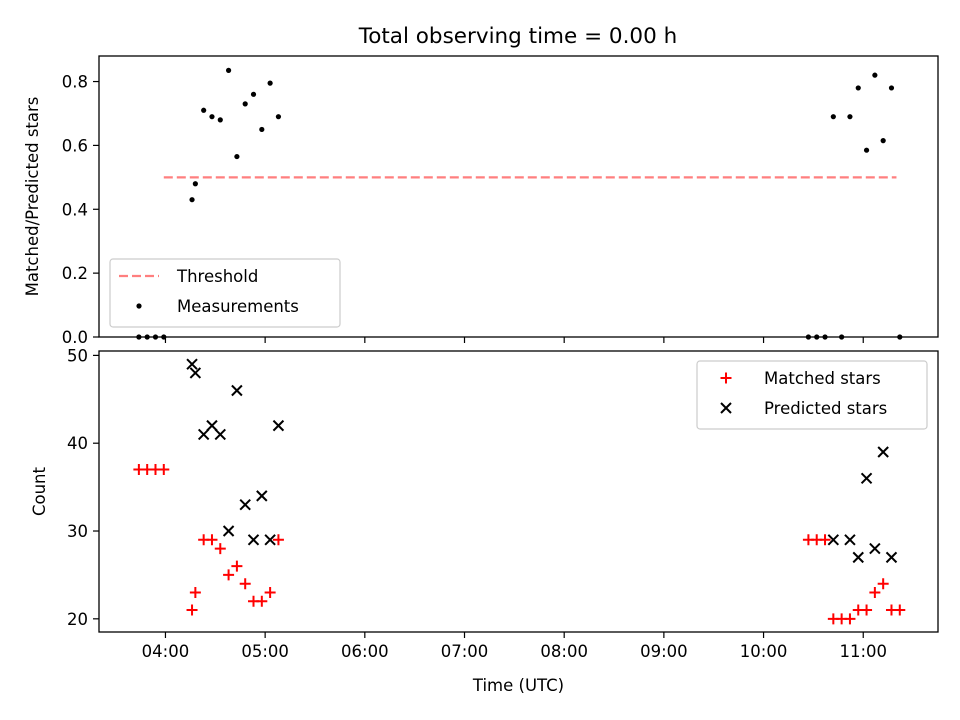  I want to click on x-tick-label: 10:00, so click(764, 651).